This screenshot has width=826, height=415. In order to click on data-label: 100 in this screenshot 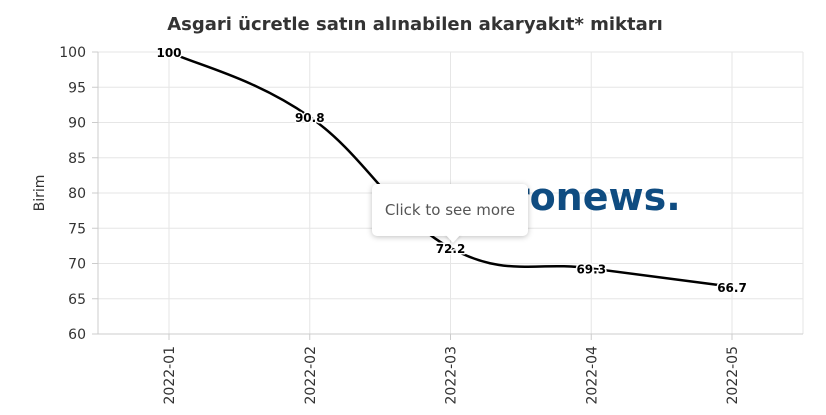, I will do `click(168, 53)`.